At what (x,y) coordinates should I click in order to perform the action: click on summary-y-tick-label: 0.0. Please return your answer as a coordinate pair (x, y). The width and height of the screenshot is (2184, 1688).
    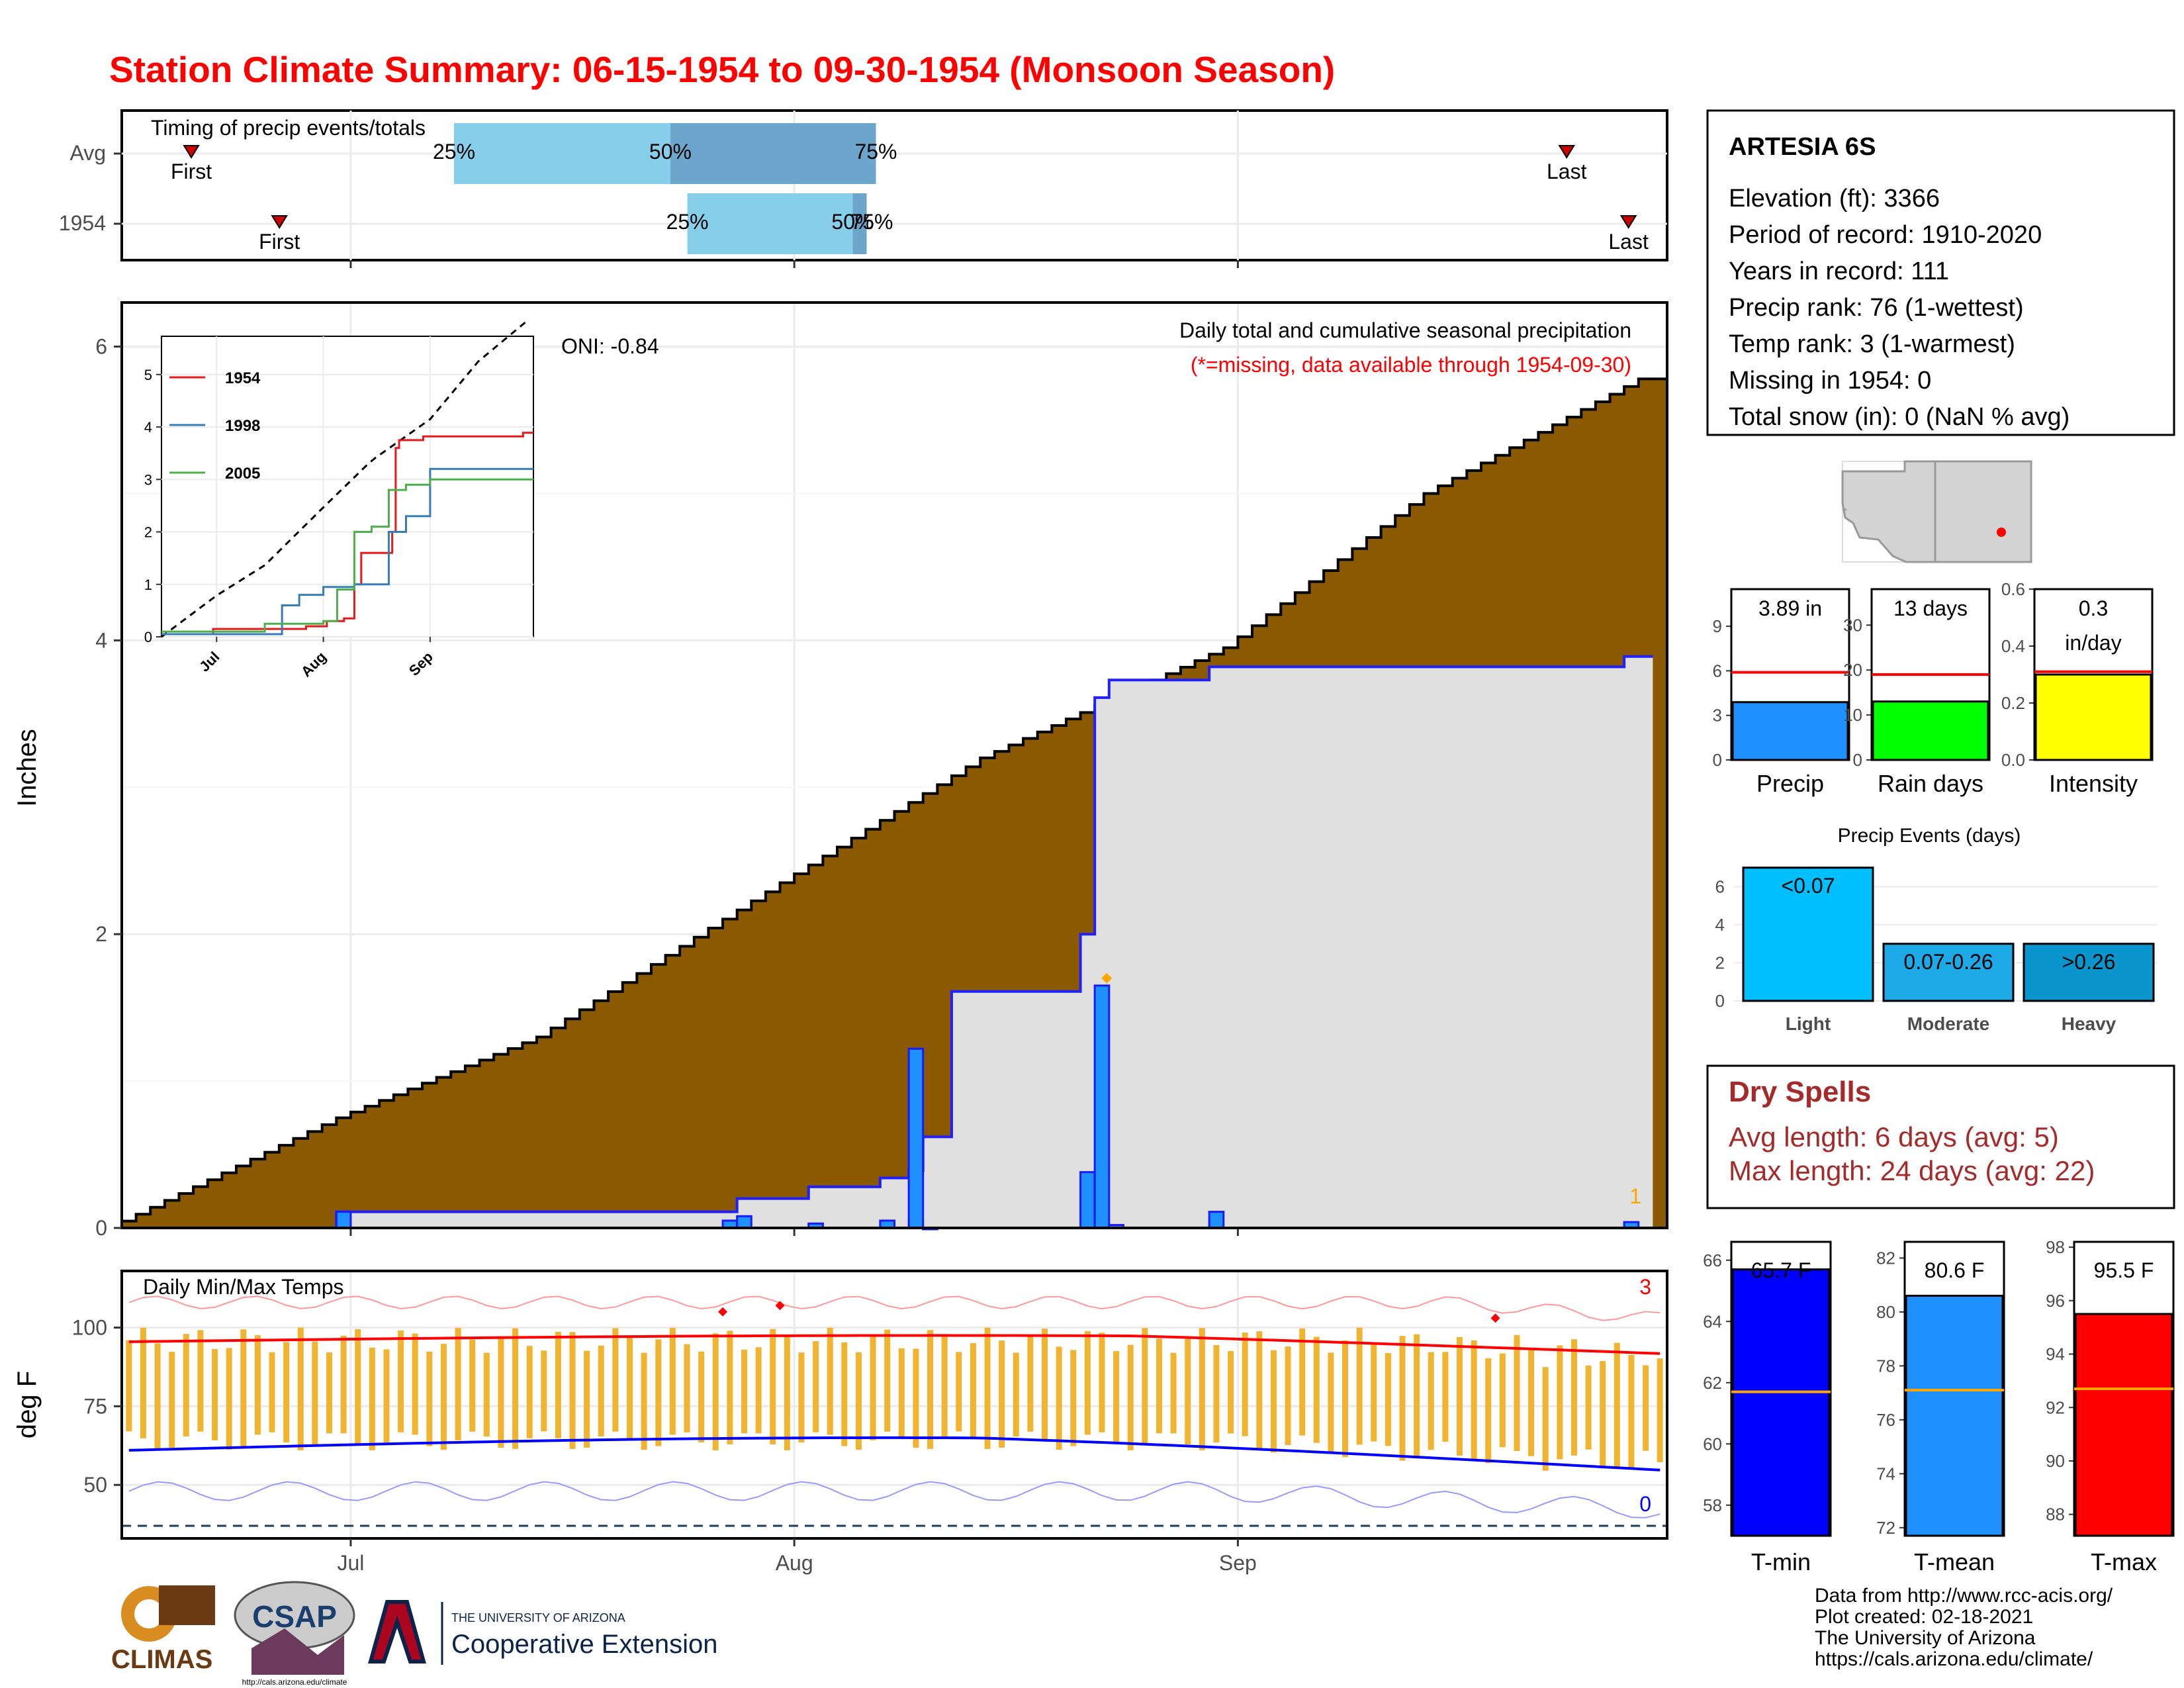
    Looking at the image, I should click on (2013, 760).